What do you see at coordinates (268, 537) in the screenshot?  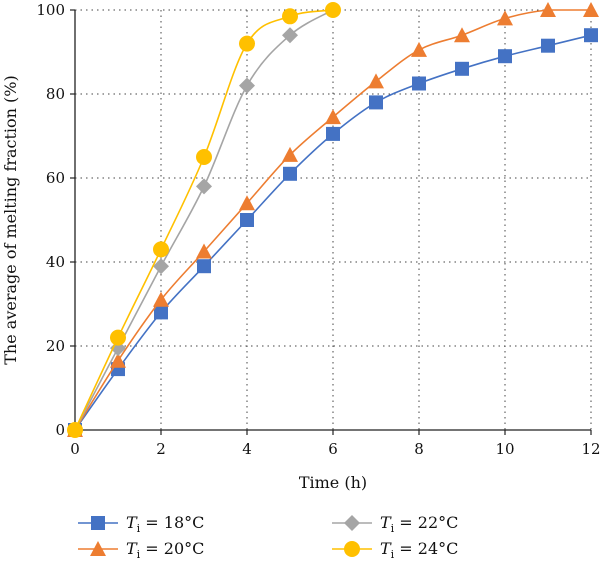 I see `legend: Ti = 18°C Ti = 20°C Ti = 22°C Ti = 24°C` at bounding box center [268, 537].